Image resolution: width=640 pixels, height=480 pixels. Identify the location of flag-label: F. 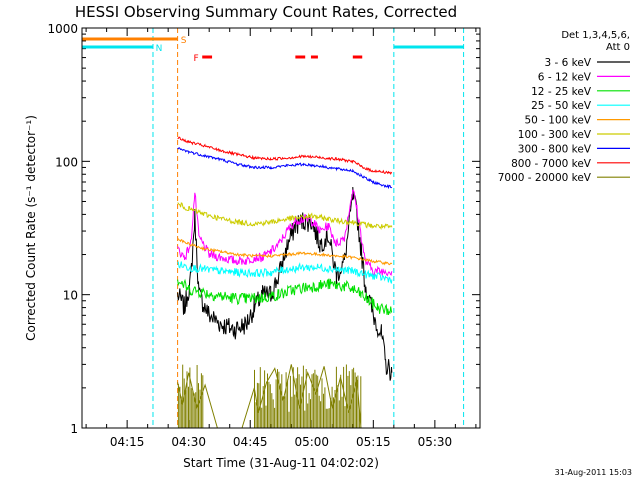
(195, 59).